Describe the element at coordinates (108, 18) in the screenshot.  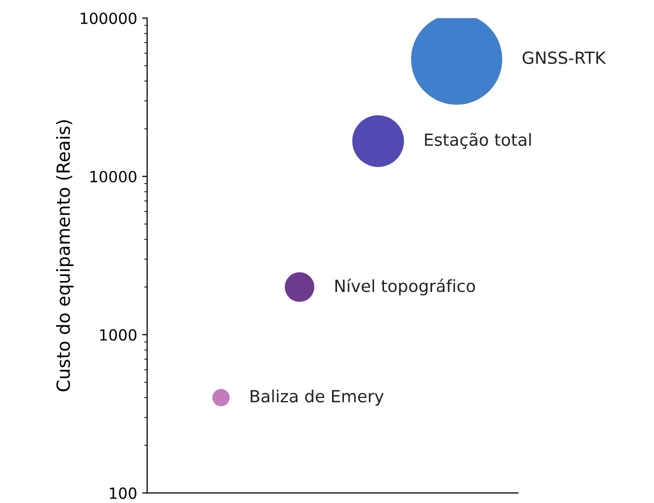
I see `y-tick-label: 100000` at that location.